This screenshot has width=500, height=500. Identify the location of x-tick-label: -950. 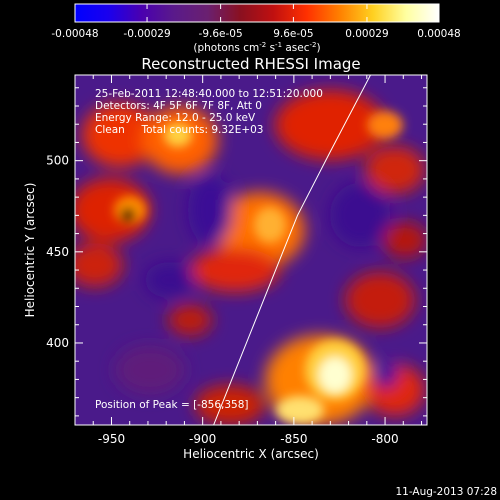
(111, 439).